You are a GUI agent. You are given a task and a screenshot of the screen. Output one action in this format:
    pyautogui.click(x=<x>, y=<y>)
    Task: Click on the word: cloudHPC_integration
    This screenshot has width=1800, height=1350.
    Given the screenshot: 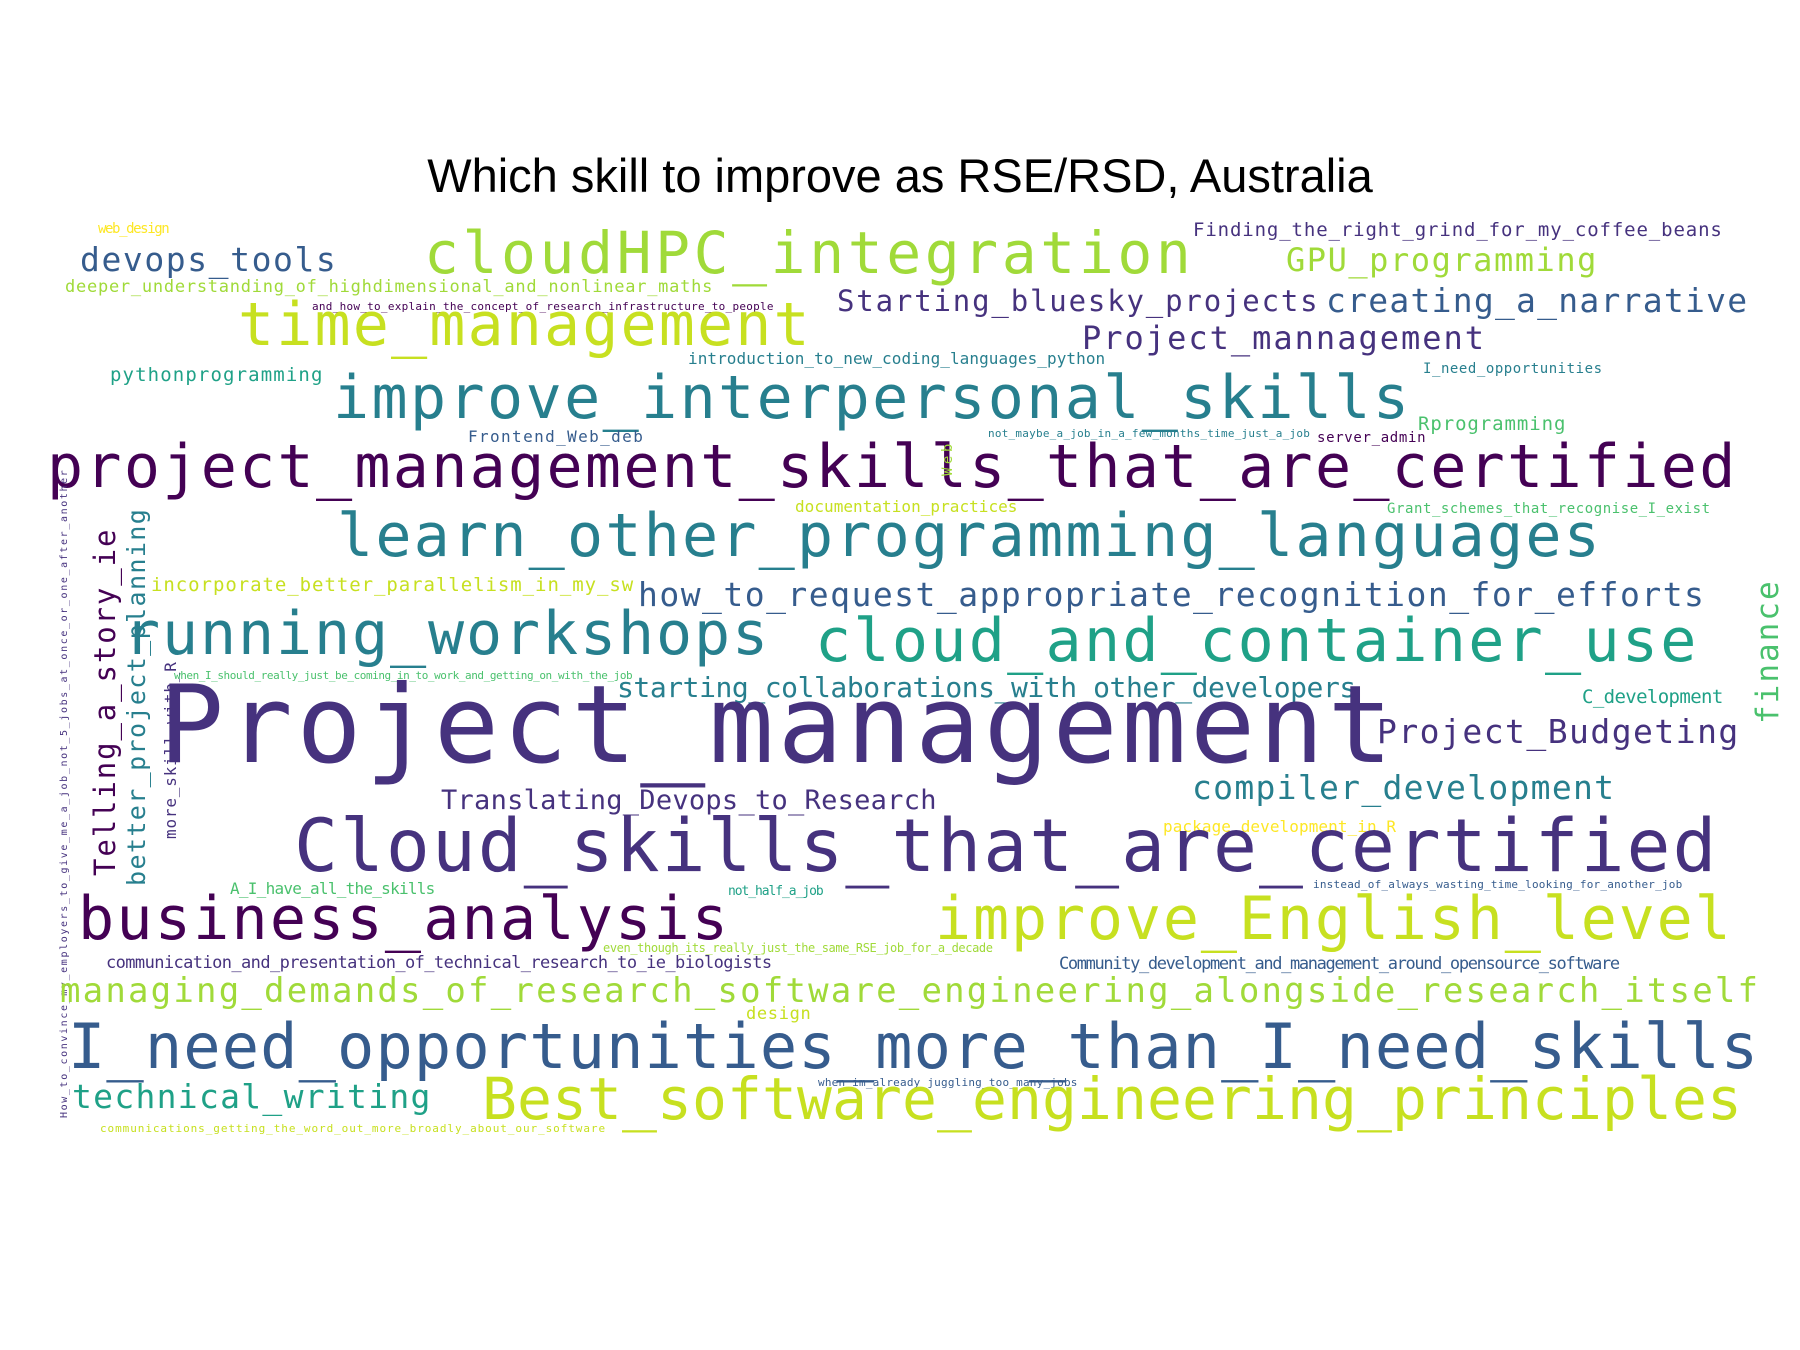 What is the action you would take?
    pyautogui.click(x=809, y=253)
    